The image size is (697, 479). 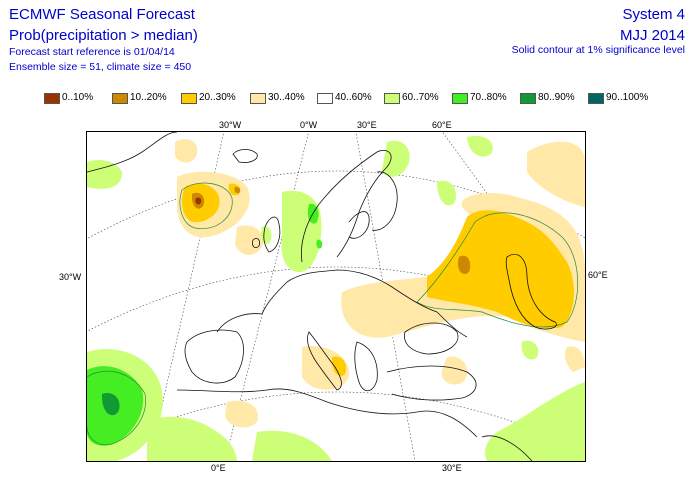 I want to click on north-africa-coast, so click(x=327, y=413).